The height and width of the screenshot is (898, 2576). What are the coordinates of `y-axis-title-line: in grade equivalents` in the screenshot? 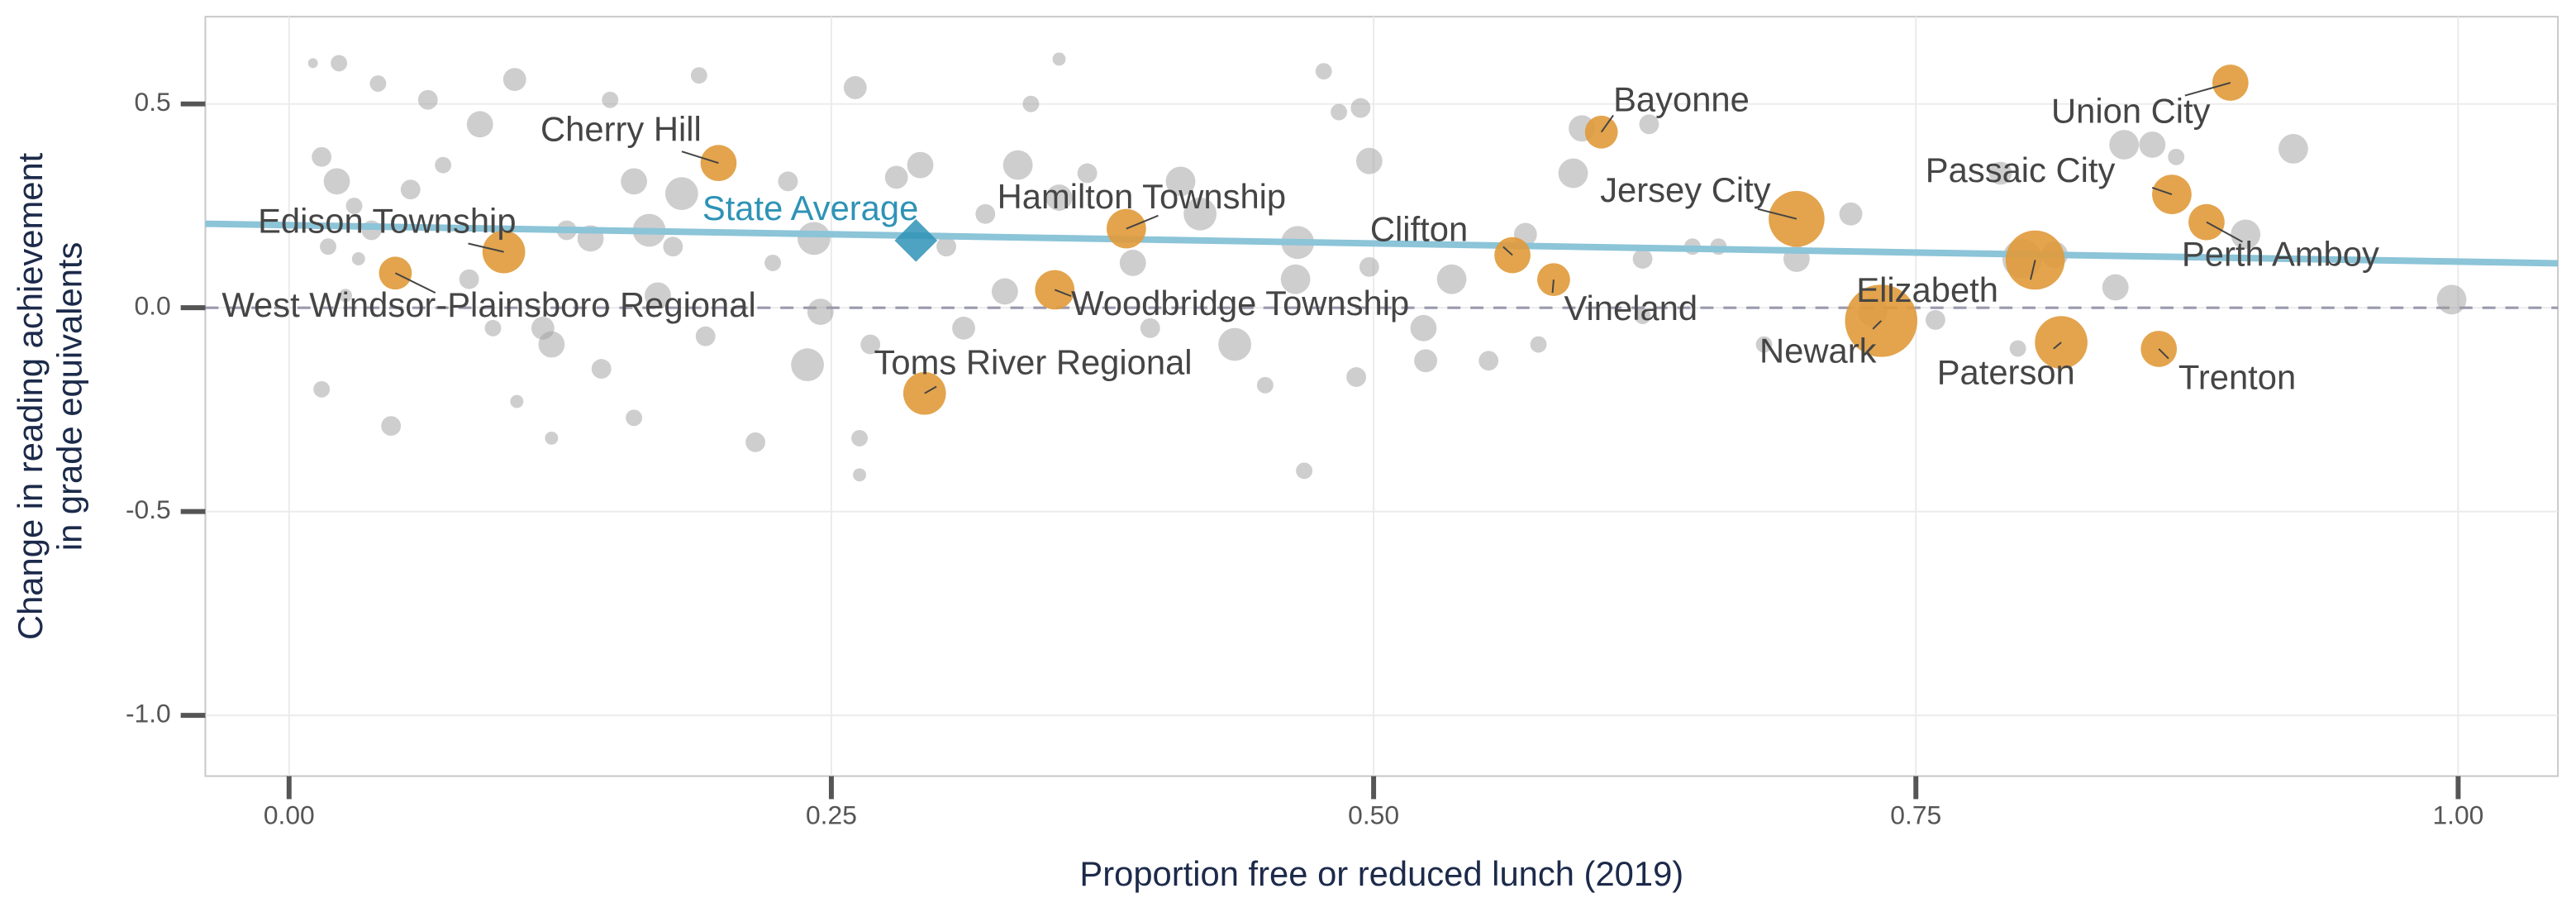 It's located at (69, 397).